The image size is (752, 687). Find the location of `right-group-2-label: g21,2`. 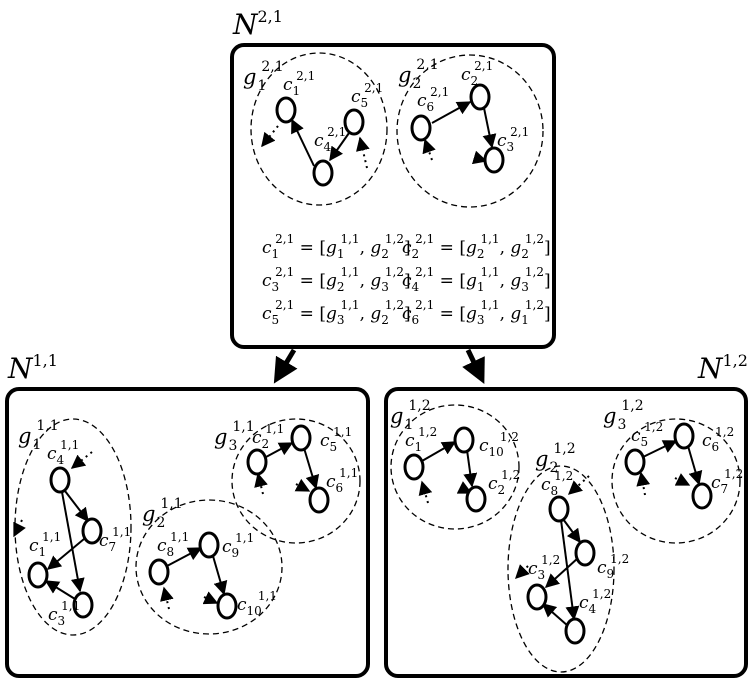

right-group-2-label: g21,2 is located at coordinates (555, 458).